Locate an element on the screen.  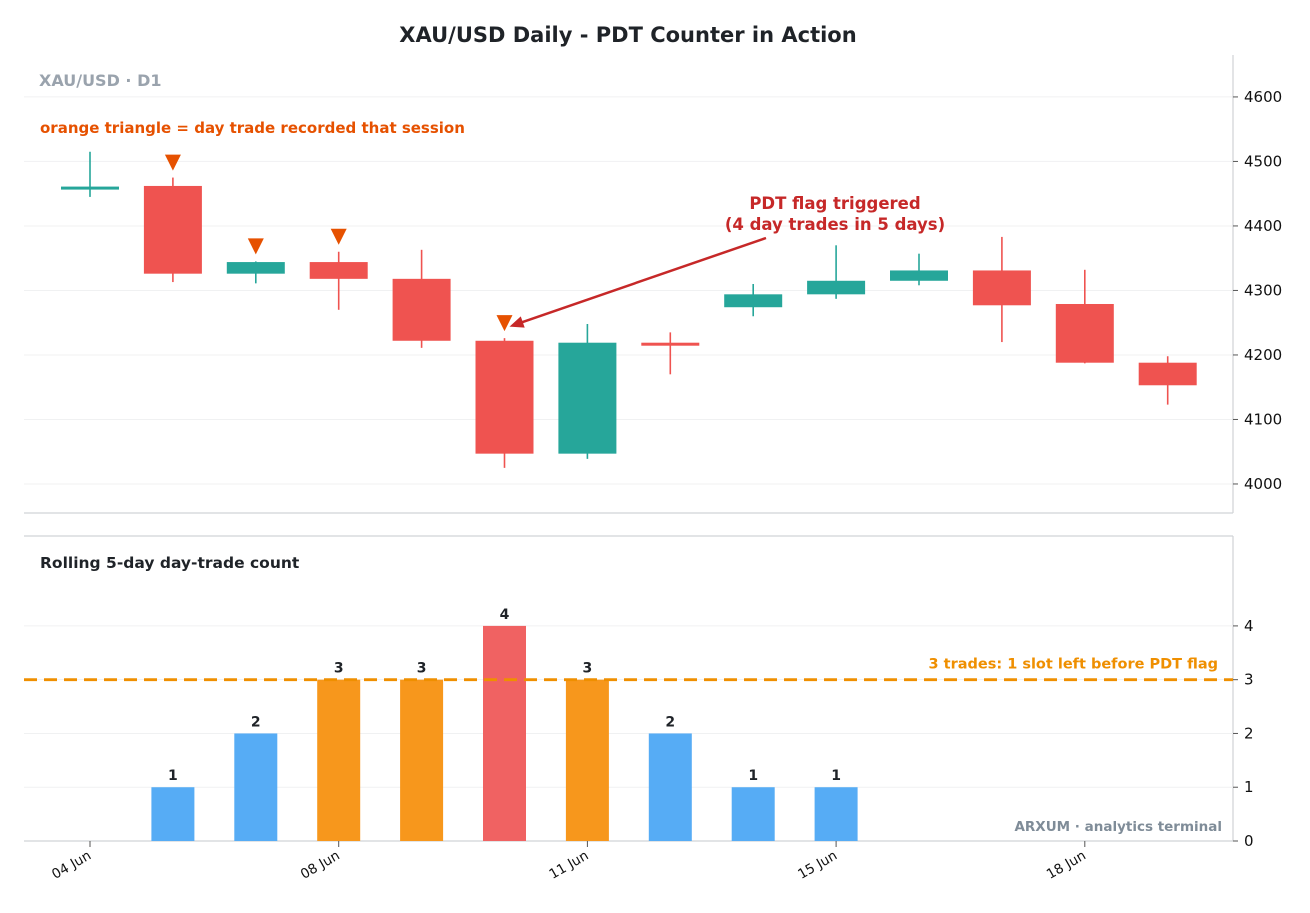
annotation-arrowhead is located at coordinates (517, 322).